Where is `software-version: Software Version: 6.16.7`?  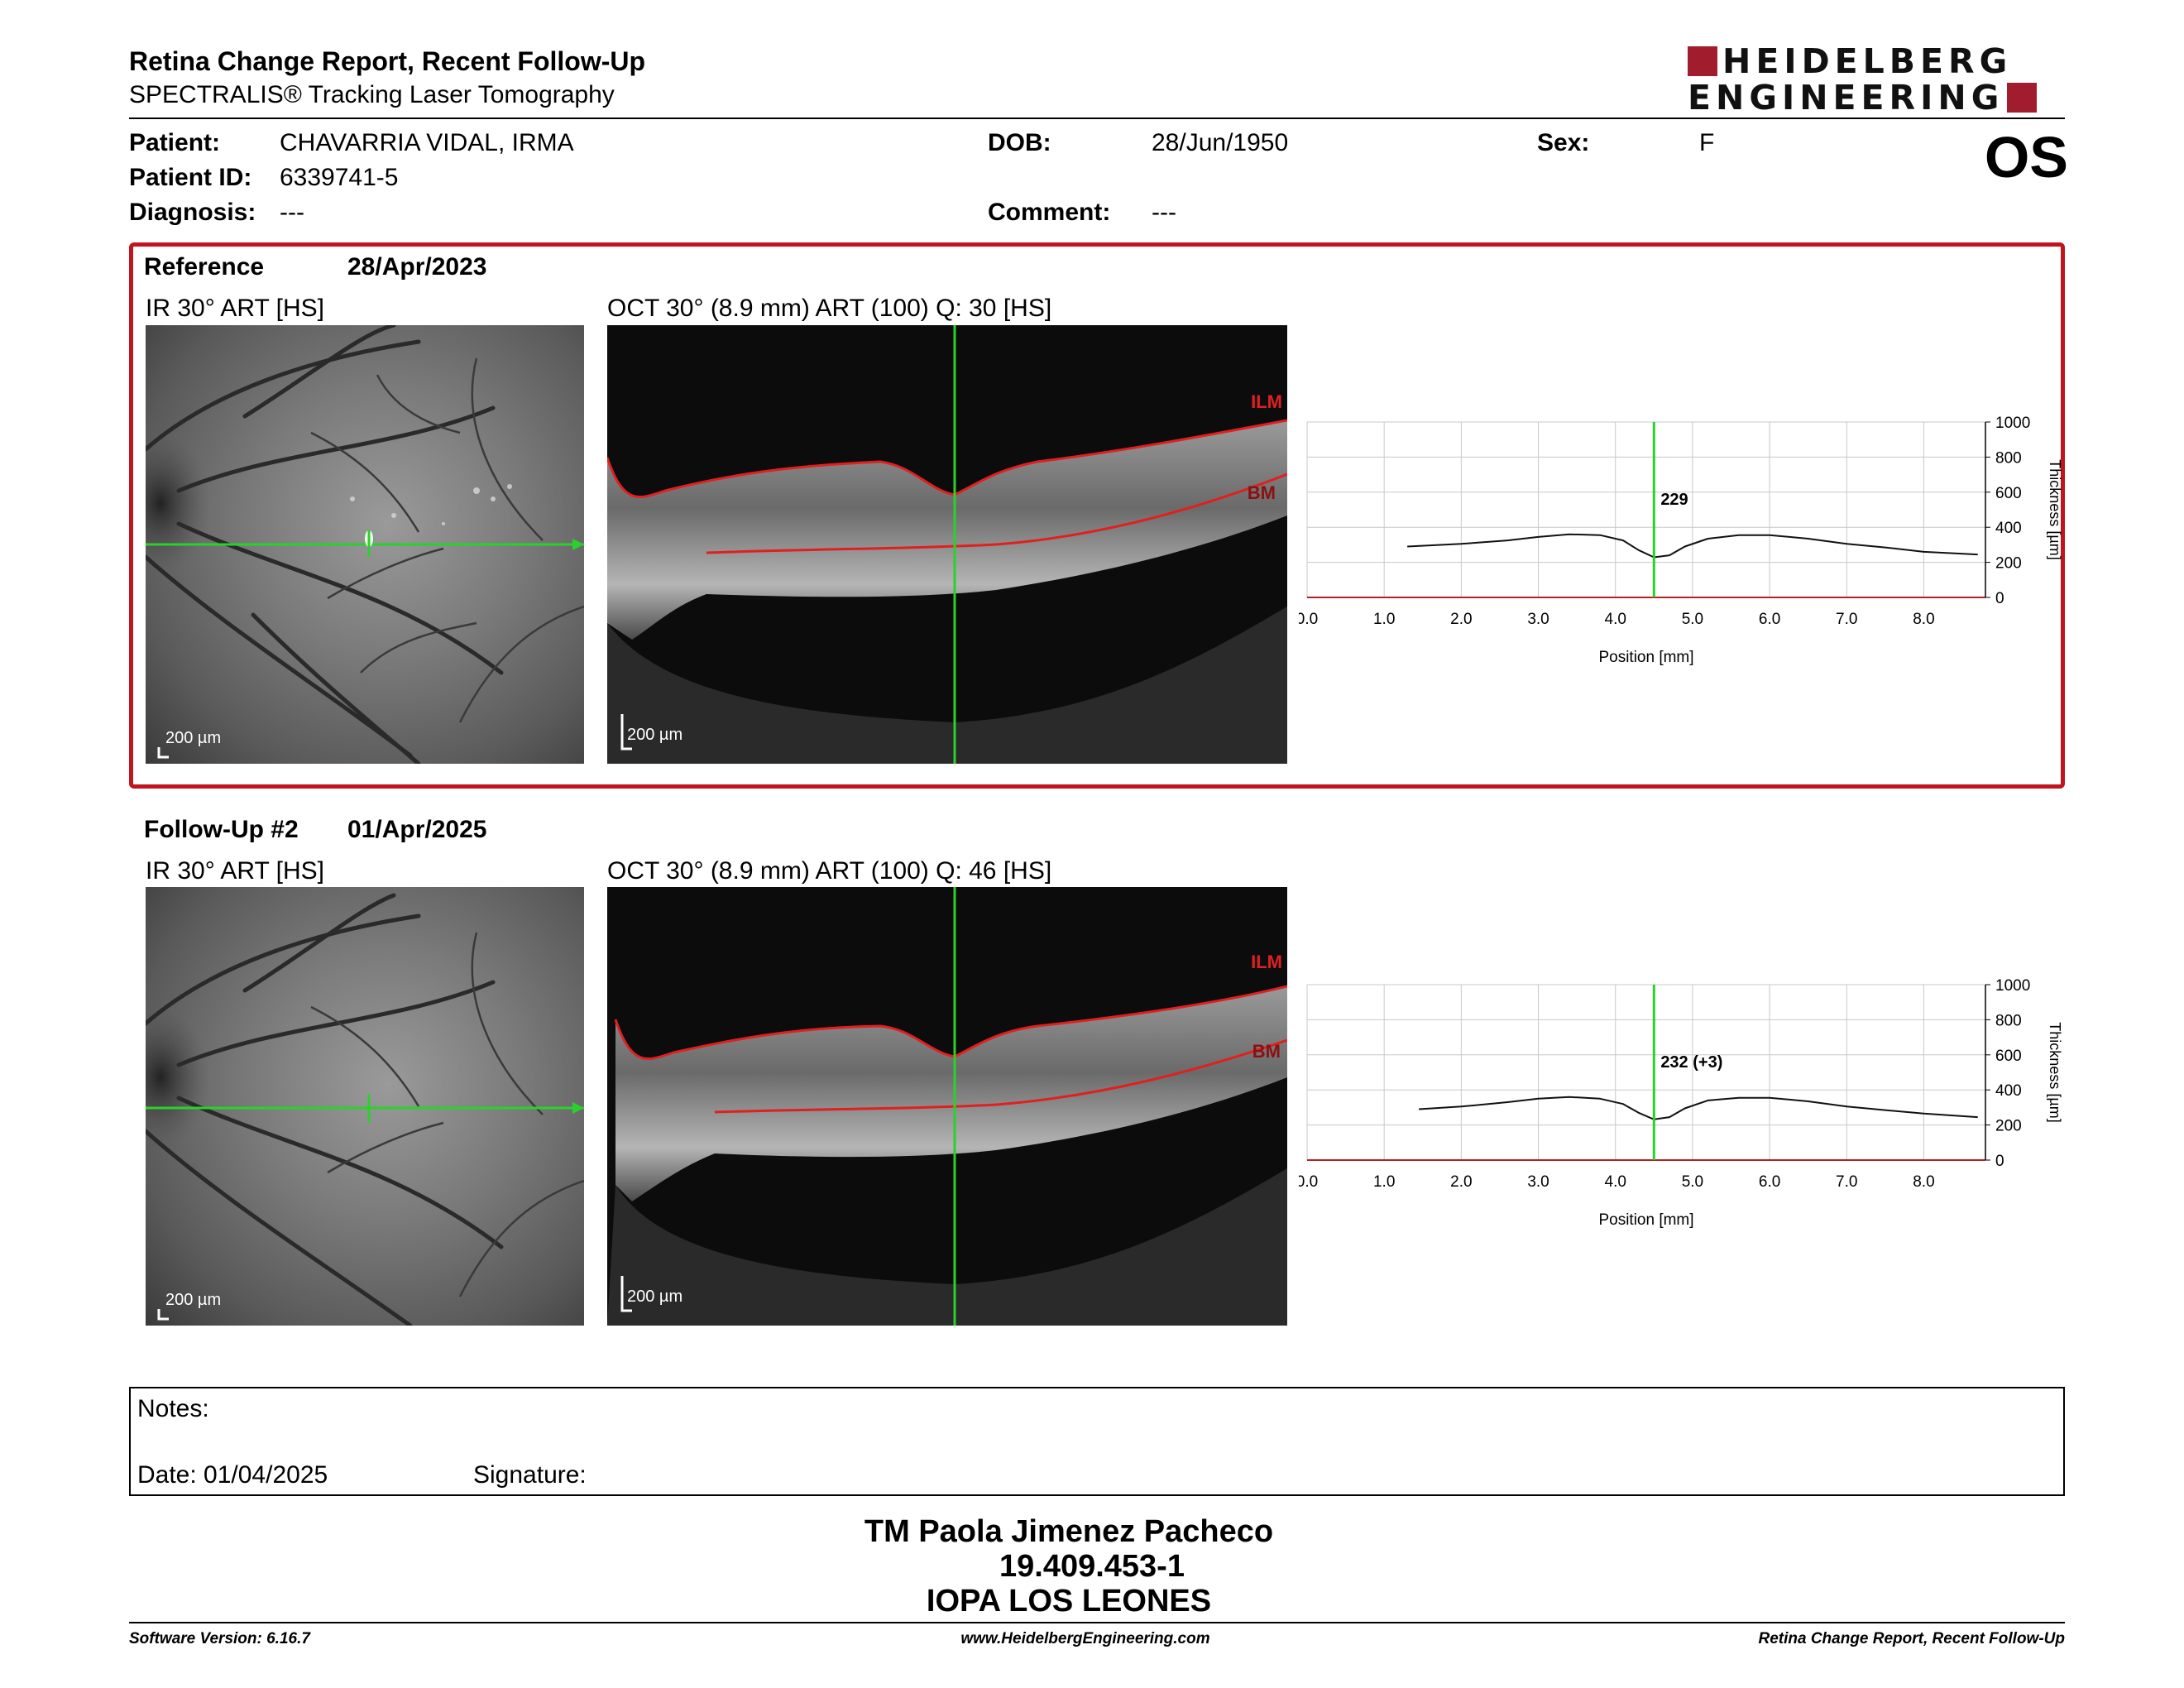
software-version: Software Version: 6.16.7 is located at coordinates (219, 1638).